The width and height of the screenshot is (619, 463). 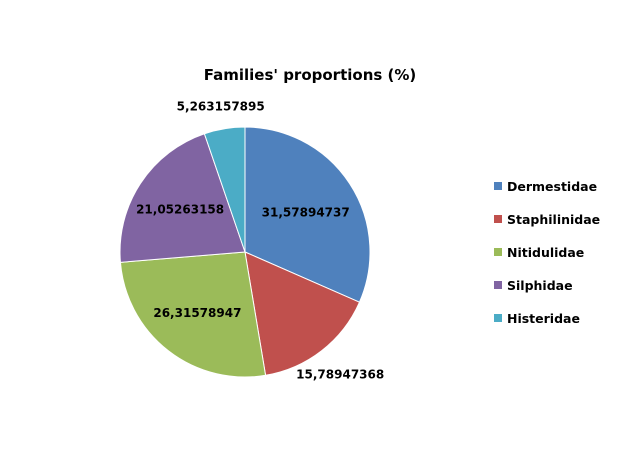 What do you see at coordinates (180, 210) in the screenshot?
I see `data-label-silphidae: 21,05263158` at bounding box center [180, 210].